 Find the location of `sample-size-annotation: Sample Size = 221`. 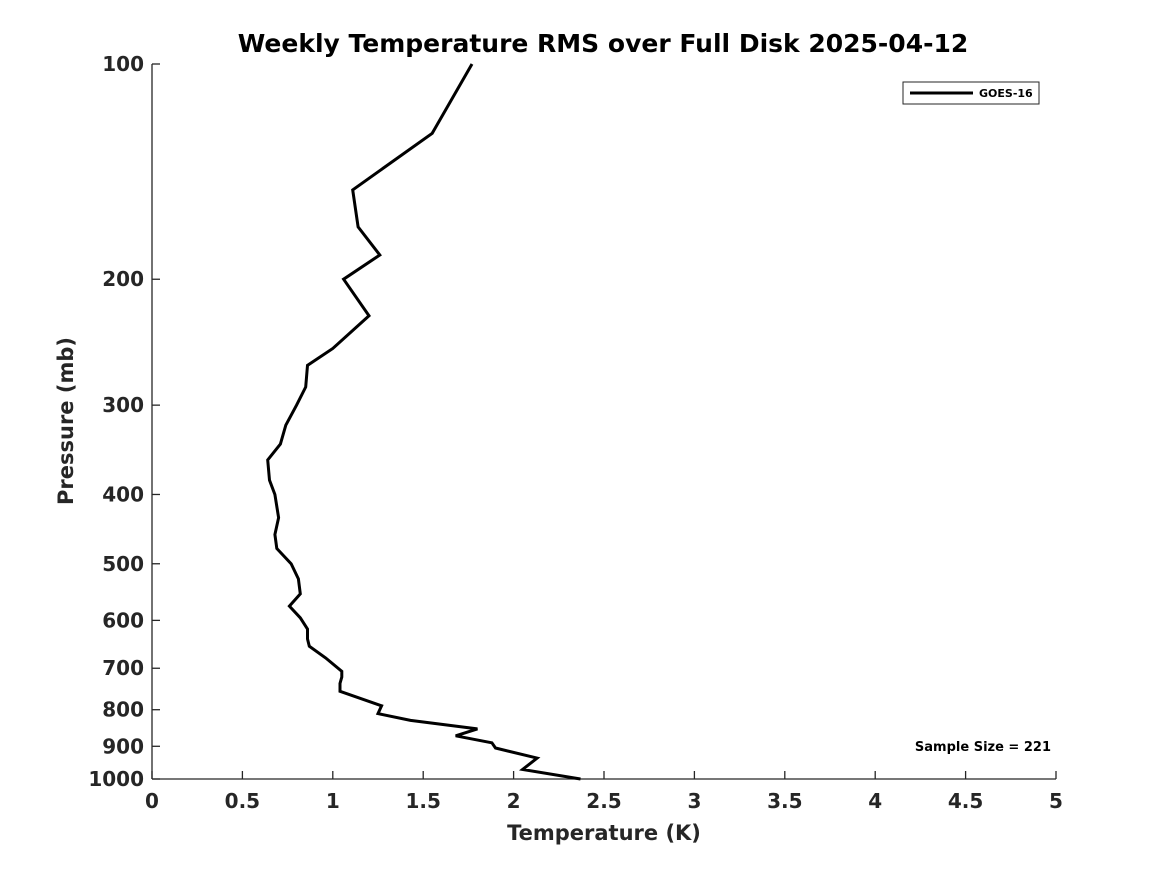

sample-size-annotation: Sample Size = 221 is located at coordinates (983, 747).